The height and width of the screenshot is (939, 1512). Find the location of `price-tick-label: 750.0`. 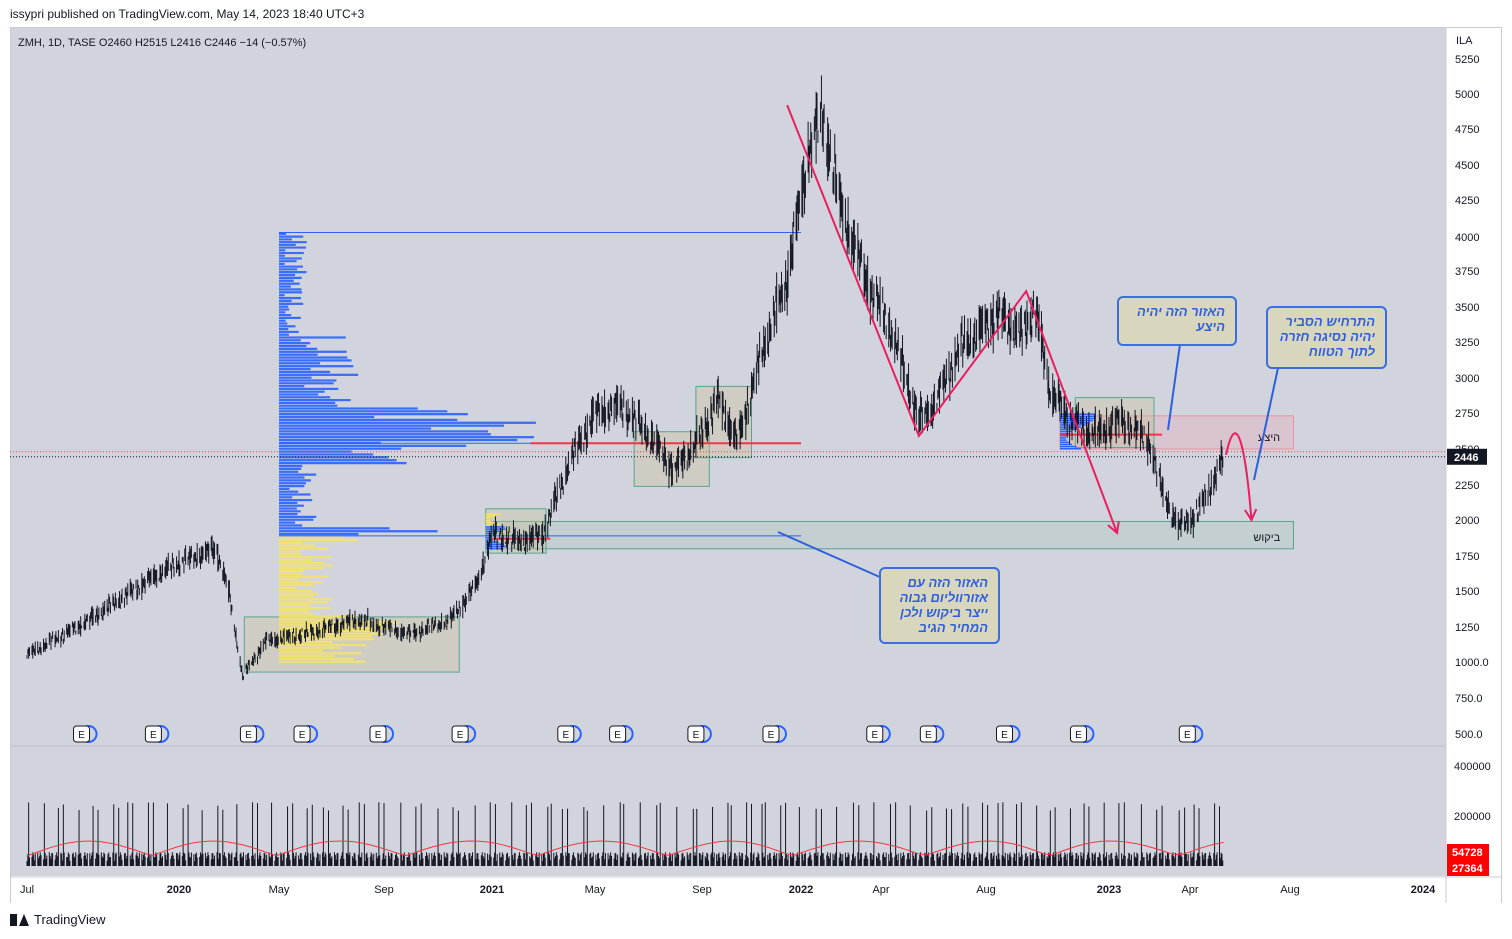

price-tick-label: 750.0 is located at coordinates (1469, 699).